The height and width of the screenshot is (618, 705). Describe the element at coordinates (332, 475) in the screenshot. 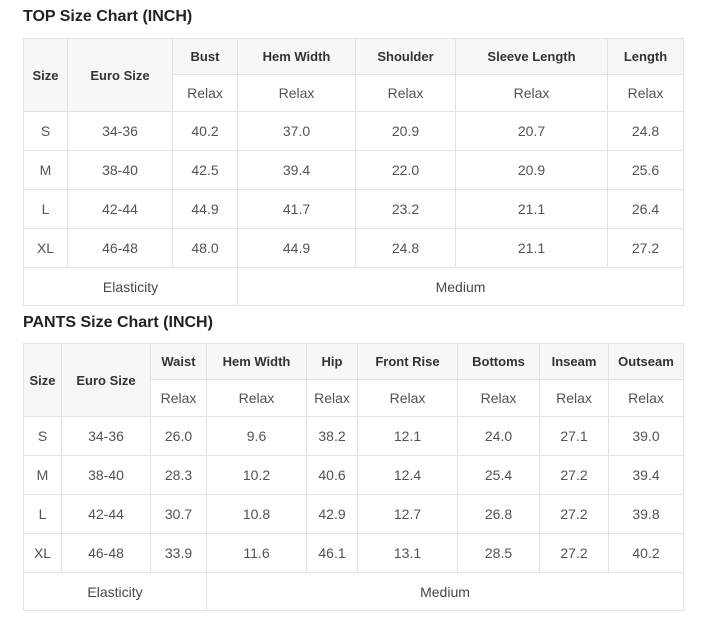

I see `measurement-cell: 40.6` at that location.